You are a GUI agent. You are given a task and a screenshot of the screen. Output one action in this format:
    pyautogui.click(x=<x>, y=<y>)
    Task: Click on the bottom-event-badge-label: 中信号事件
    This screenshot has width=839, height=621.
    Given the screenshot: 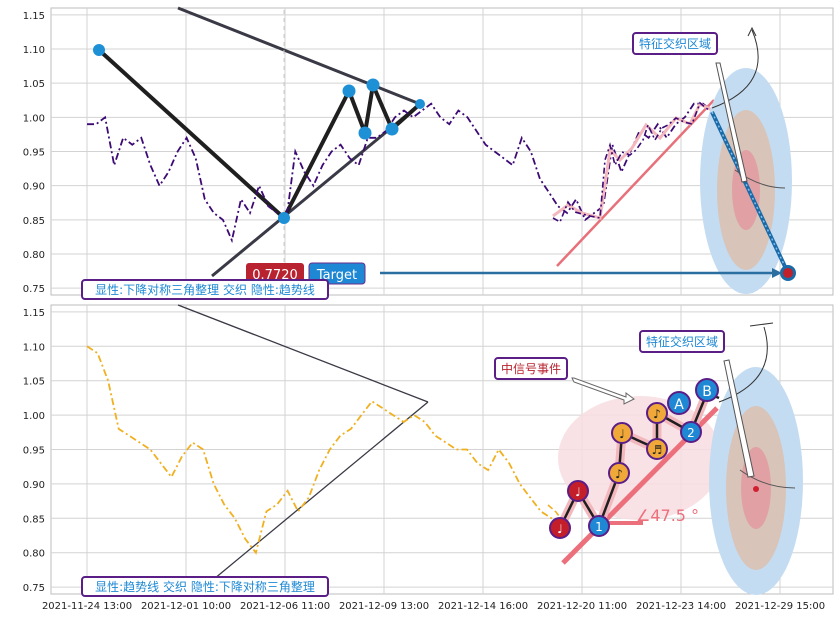 What is the action you would take?
    pyautogui.click(x=531, y=368)
    